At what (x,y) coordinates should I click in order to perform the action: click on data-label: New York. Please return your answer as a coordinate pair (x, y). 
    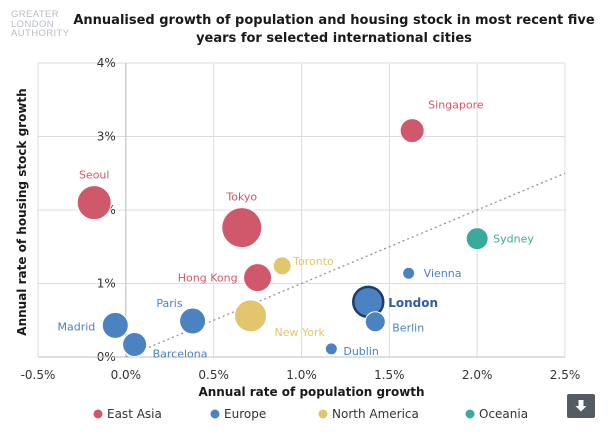
    Looking at the image, I should click on (300, 332).